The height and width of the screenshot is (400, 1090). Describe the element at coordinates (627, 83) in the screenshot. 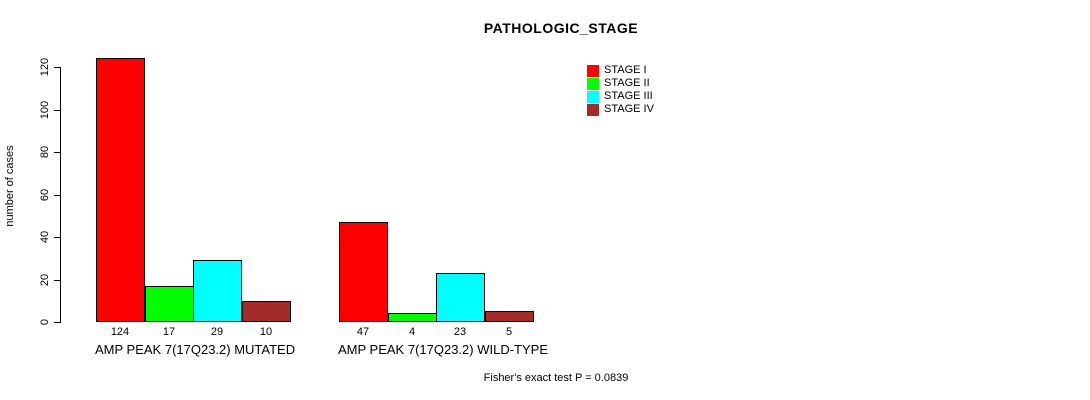

I see `legend-label: STAGE II` at that location.